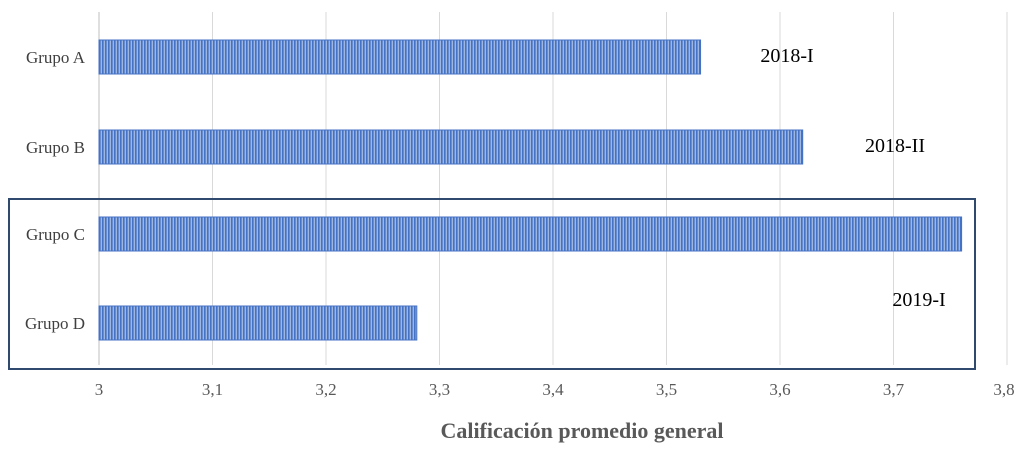  I want to click on category-label: Grupo D, so click(55, 323).